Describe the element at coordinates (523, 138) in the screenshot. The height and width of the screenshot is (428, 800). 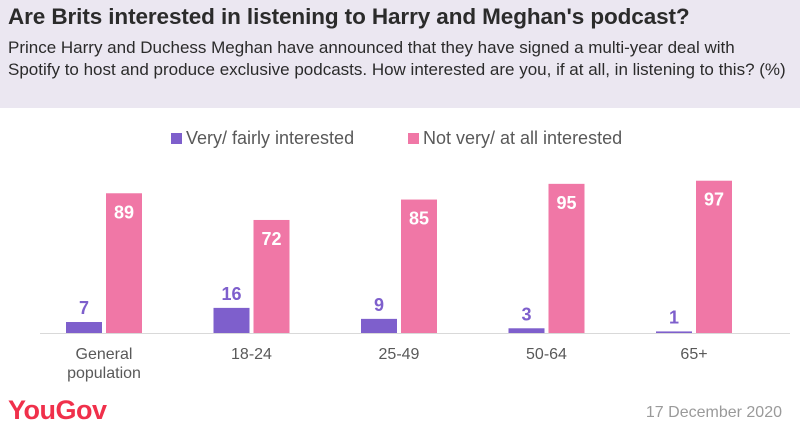
I see `legend-label-not-interested: Not very/ at all interested` at that location.